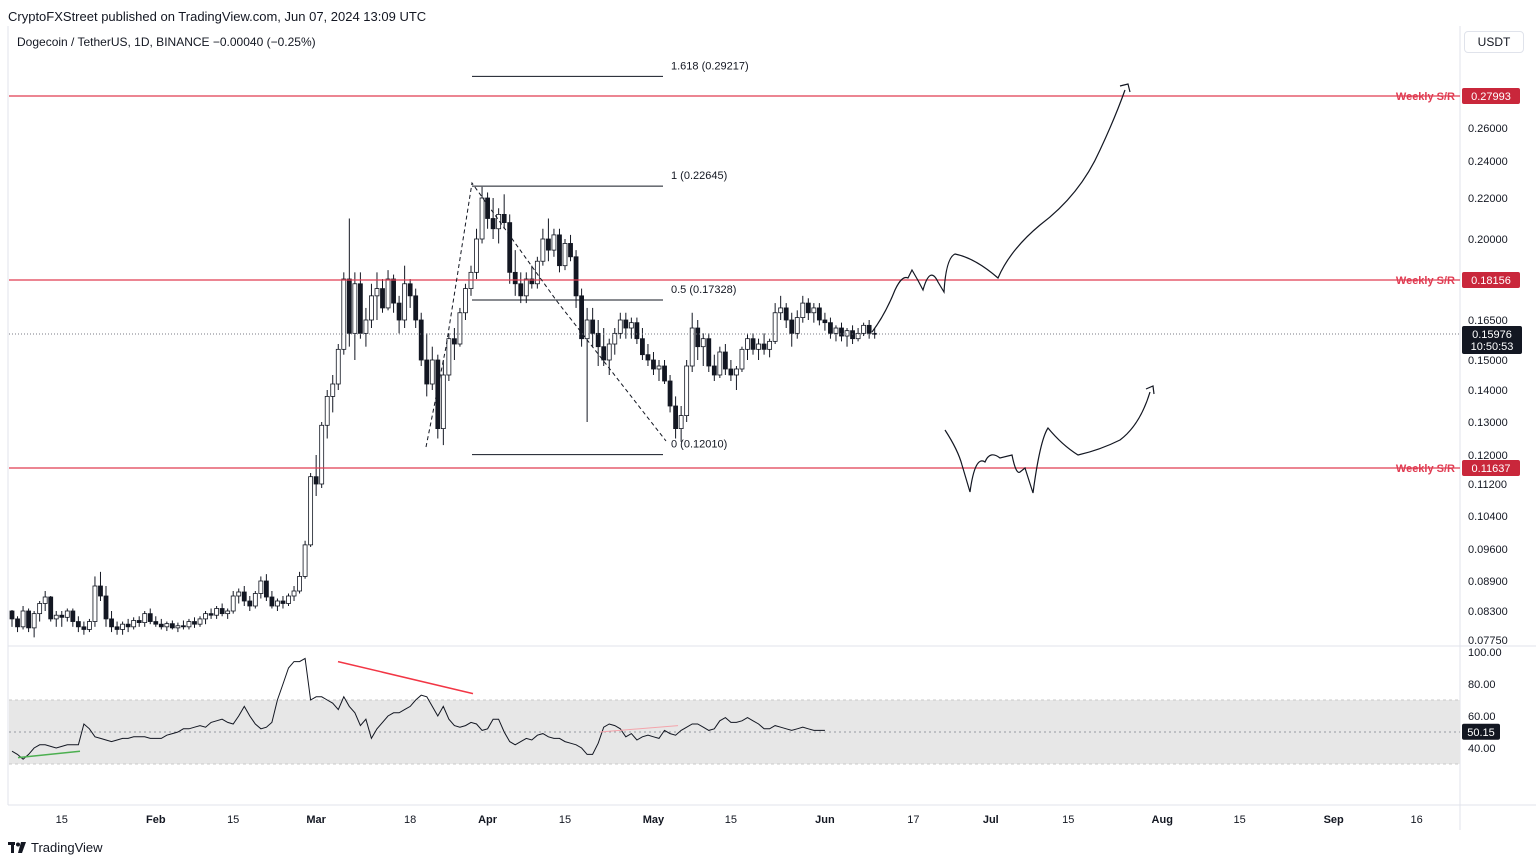  I want to click on time-tick-label: Mar, so click(316, 820).